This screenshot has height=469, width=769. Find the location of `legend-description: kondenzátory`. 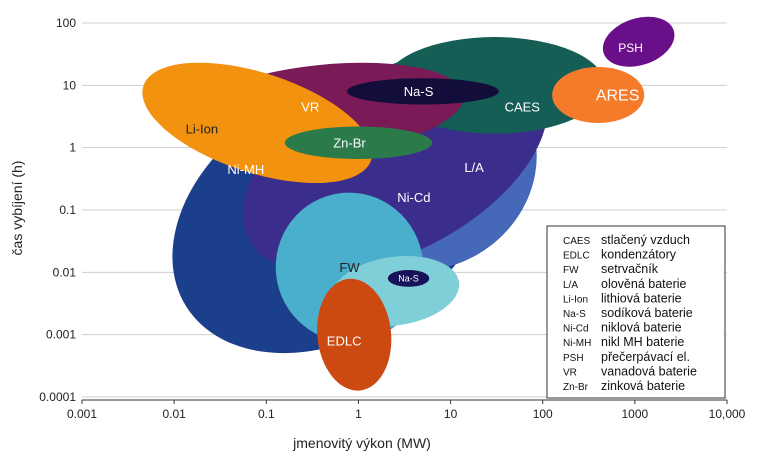

legend-description: kondenzátory is located at coordinates (639, 255).